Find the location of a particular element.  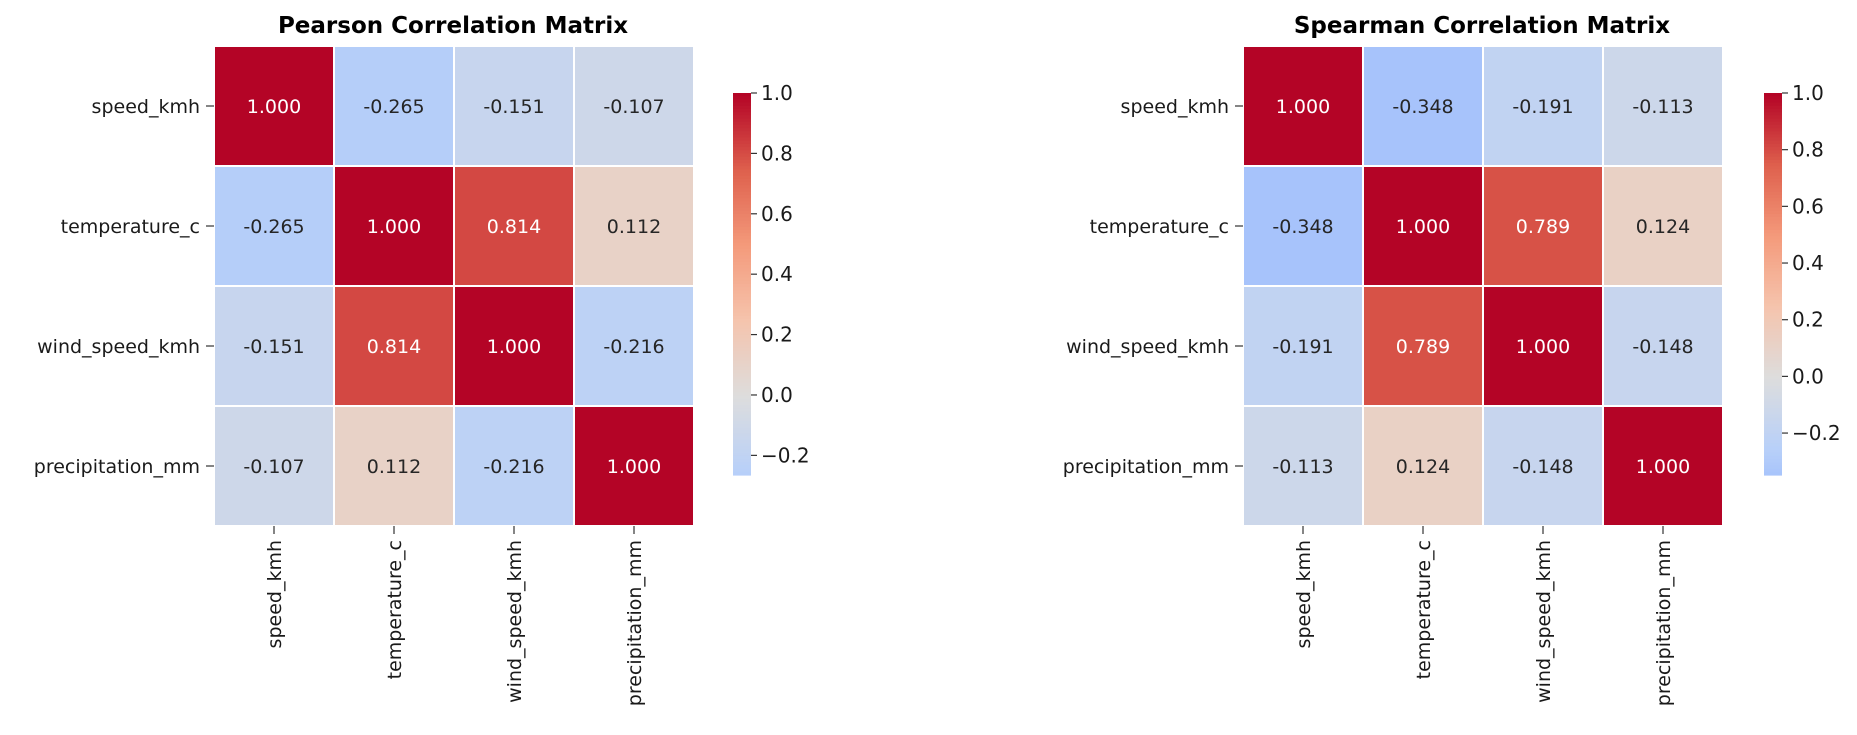

spearman-title: Spearman Correlation Matrix is located at coordinates (1482, 26).